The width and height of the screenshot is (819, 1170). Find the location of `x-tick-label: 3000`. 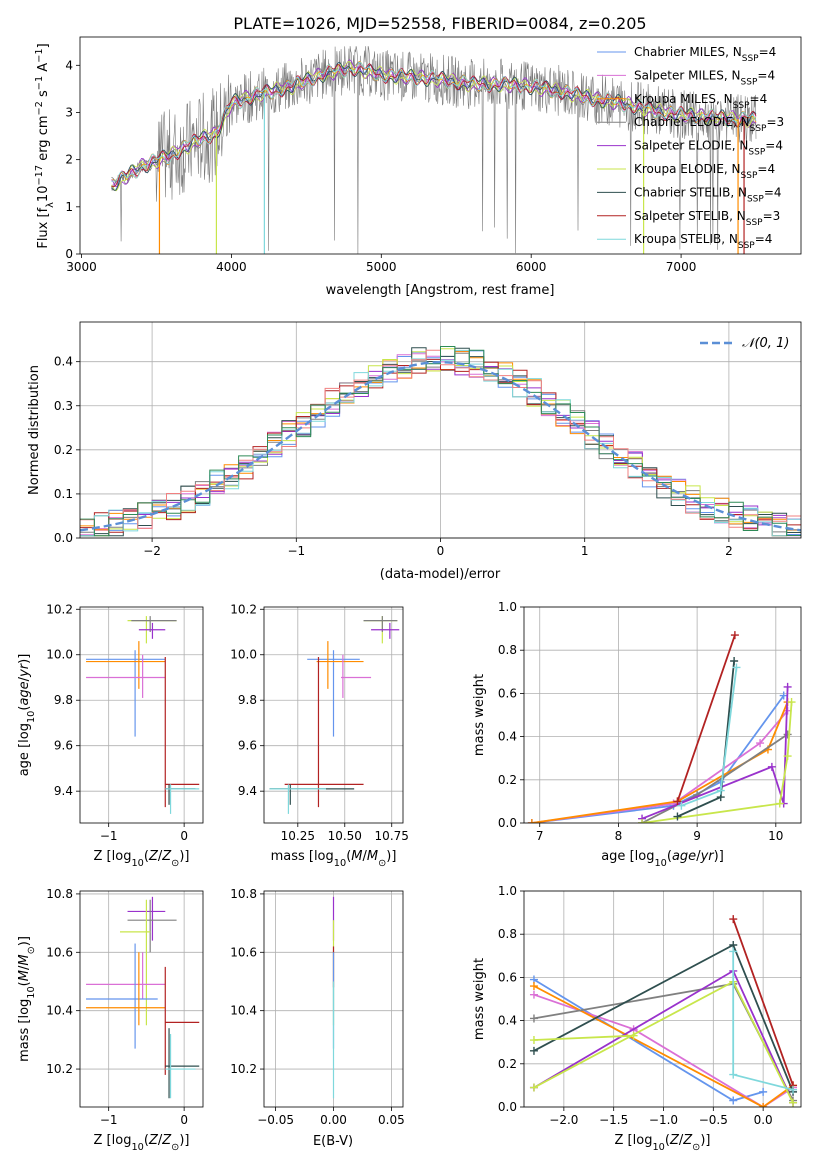

x-tick-label: 3000 is located at coordinates (81, 267).